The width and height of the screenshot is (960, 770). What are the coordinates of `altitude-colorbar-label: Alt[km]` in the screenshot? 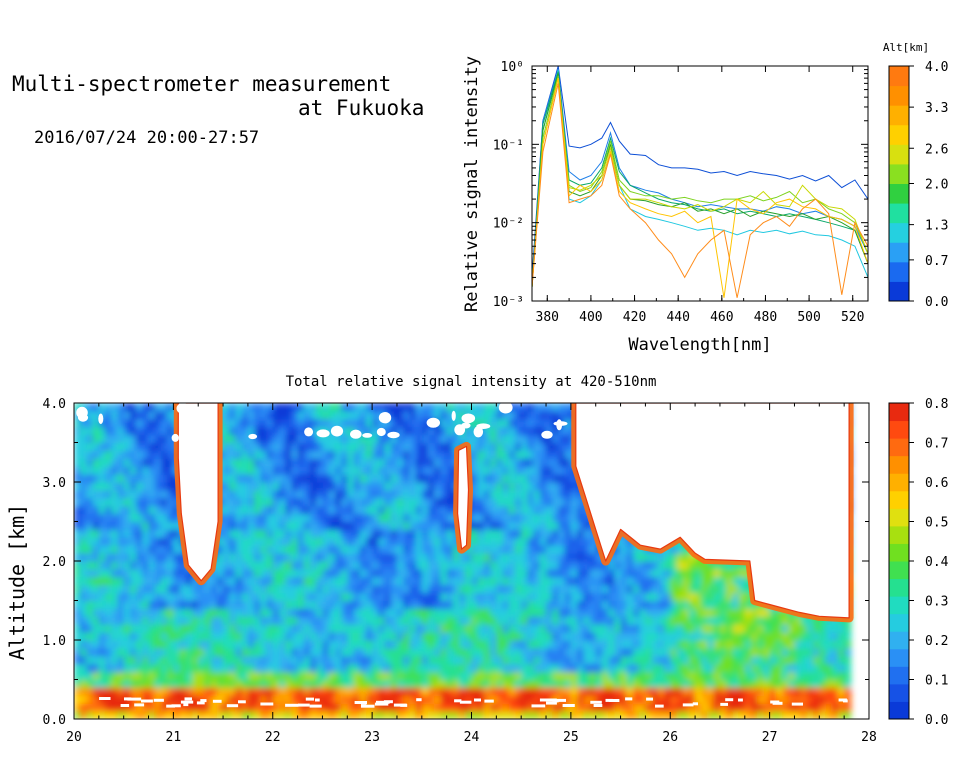 It's located at (906, 47).